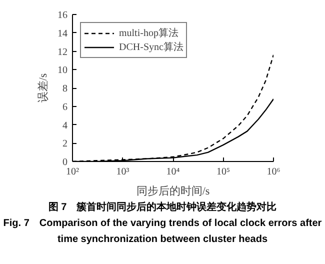  I want to click on y-tick-label: 0, so click(65, 162).